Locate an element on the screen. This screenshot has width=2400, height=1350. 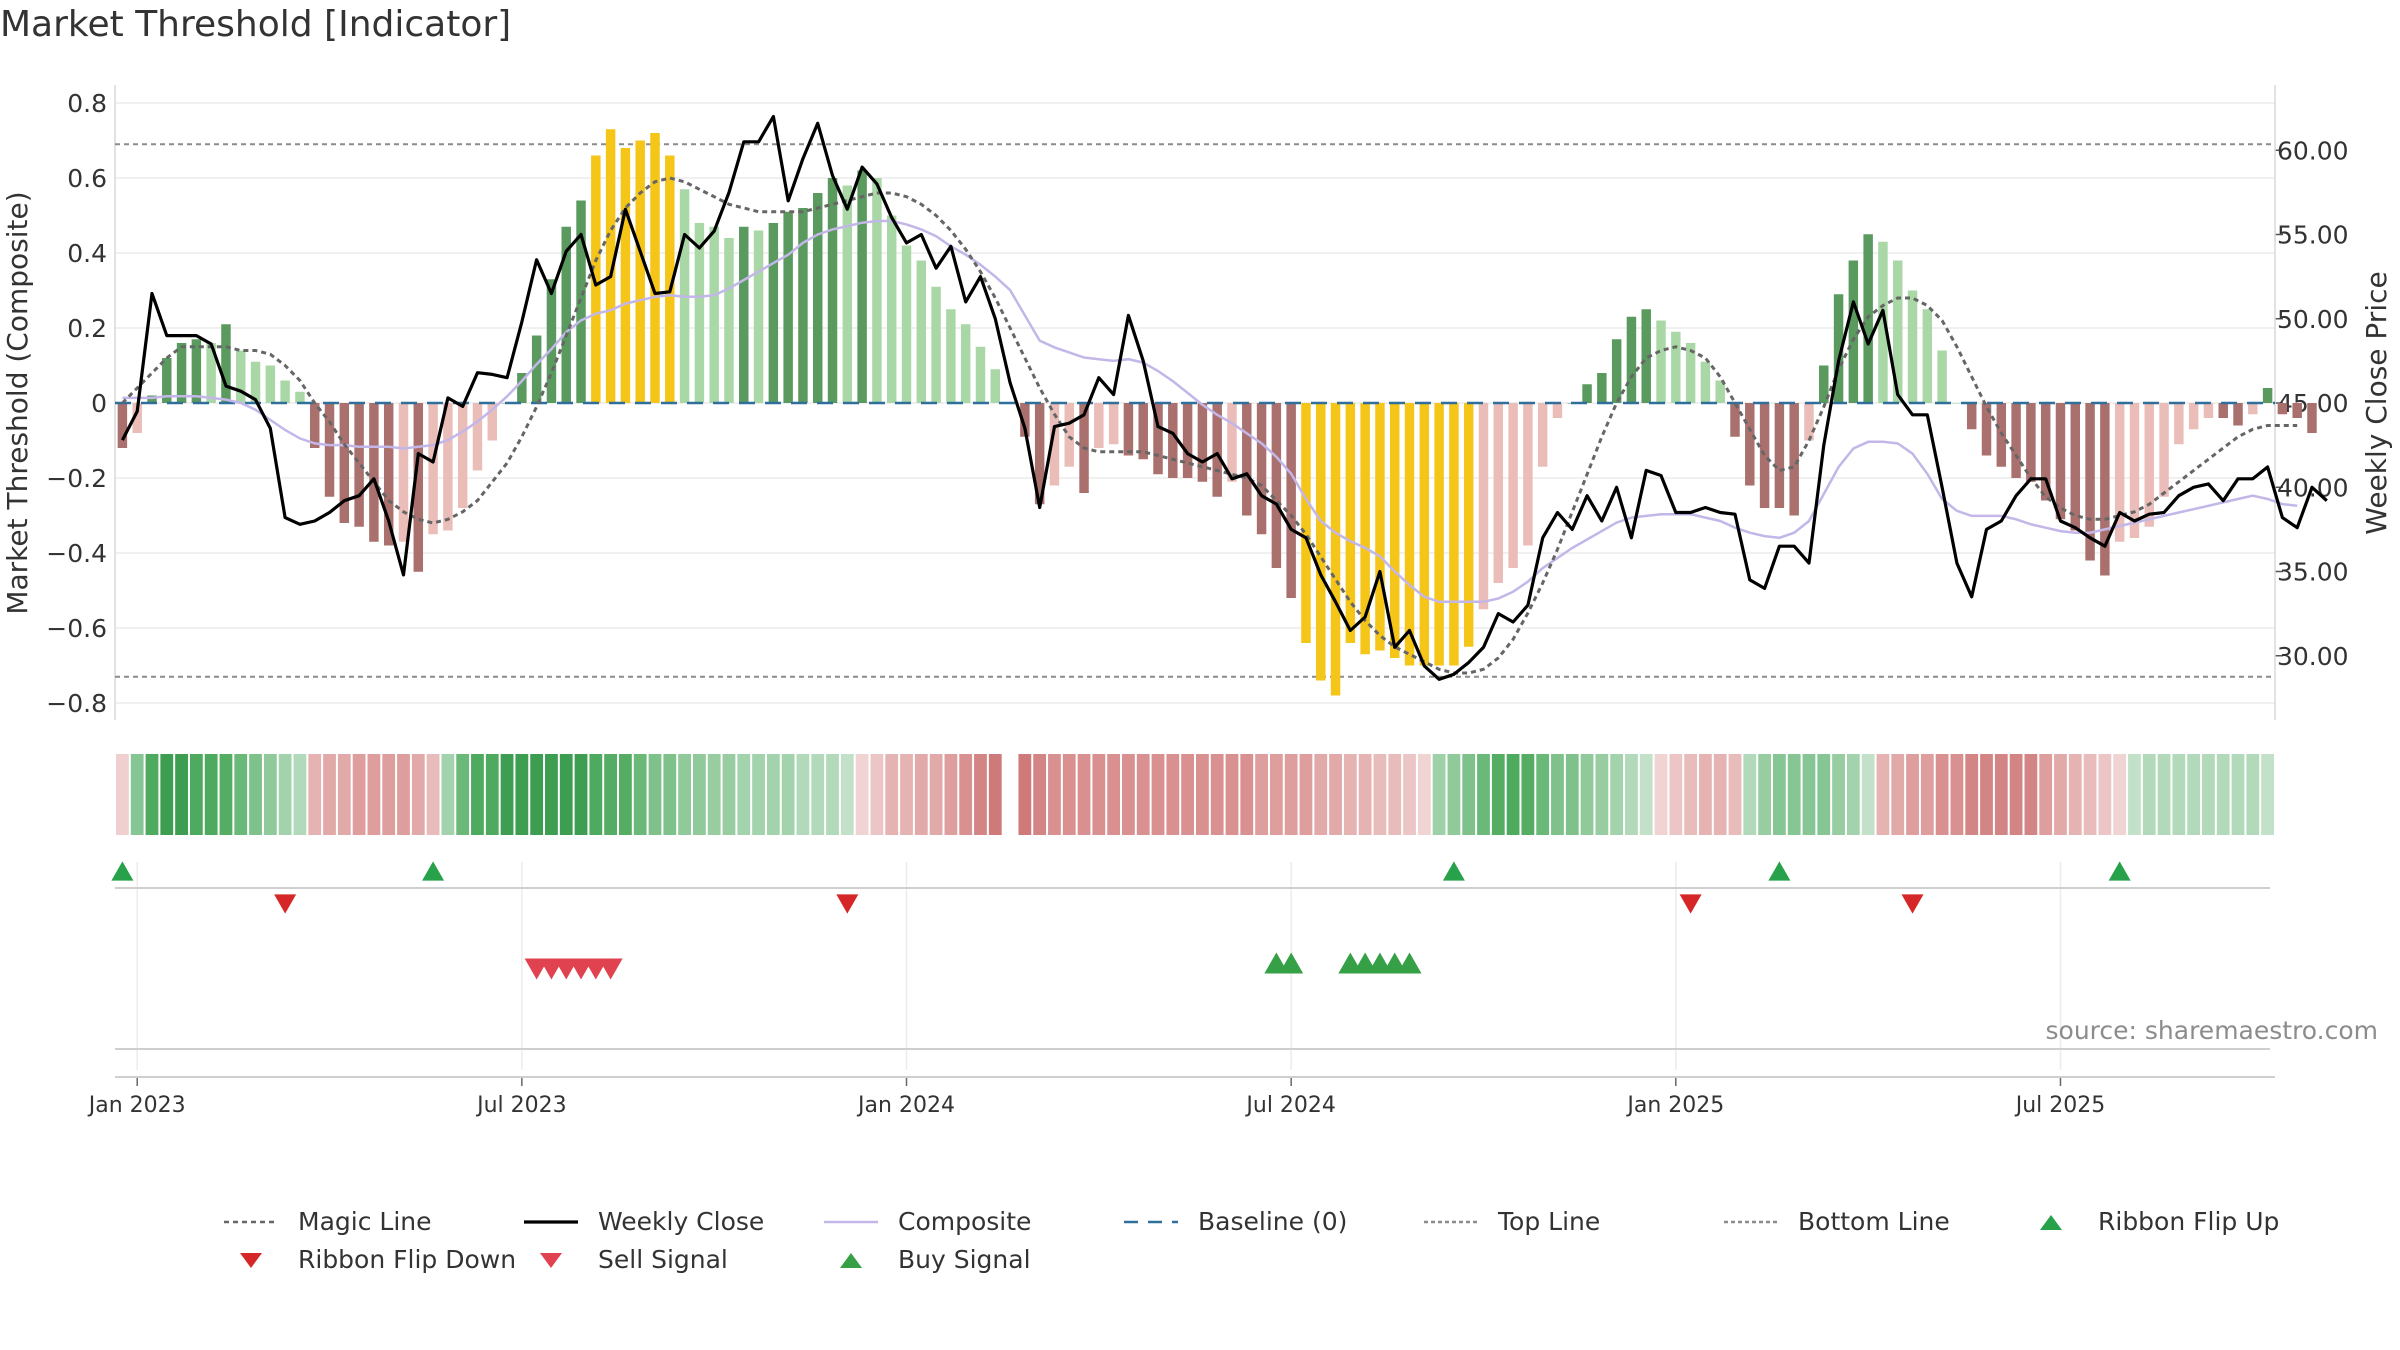
legend-swatch is located at coordinates (2051, 1222).